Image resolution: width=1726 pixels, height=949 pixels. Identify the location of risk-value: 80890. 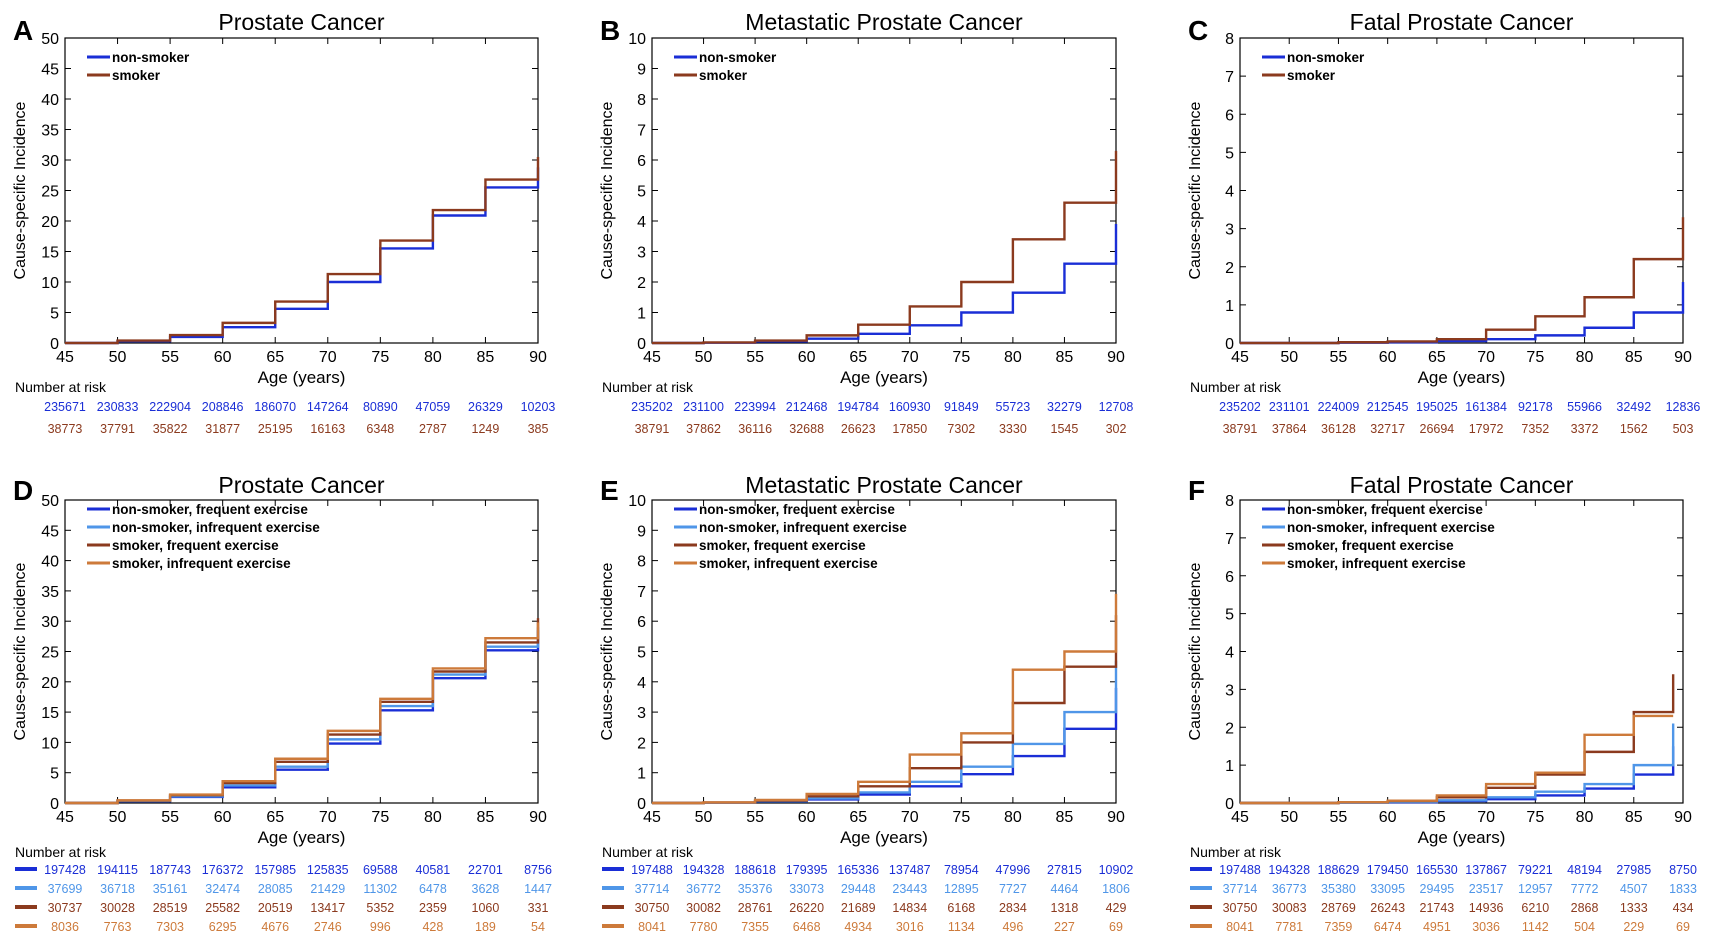
(380, 407).